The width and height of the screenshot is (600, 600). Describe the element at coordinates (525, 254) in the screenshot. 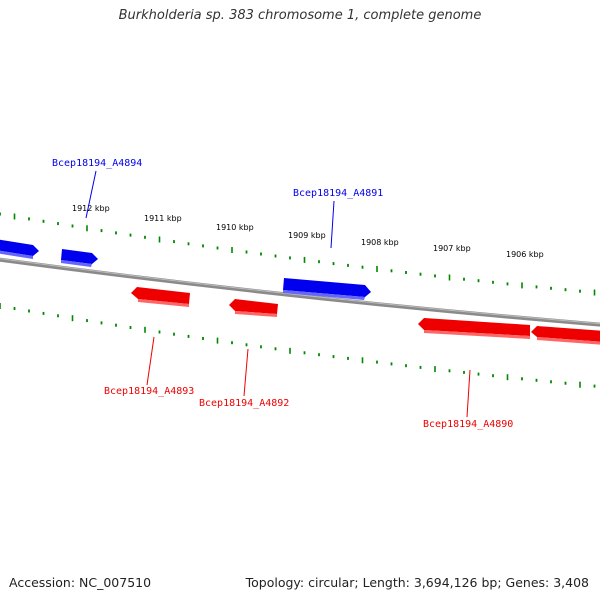

I see `scale-label: 1906 kbp` at that location.